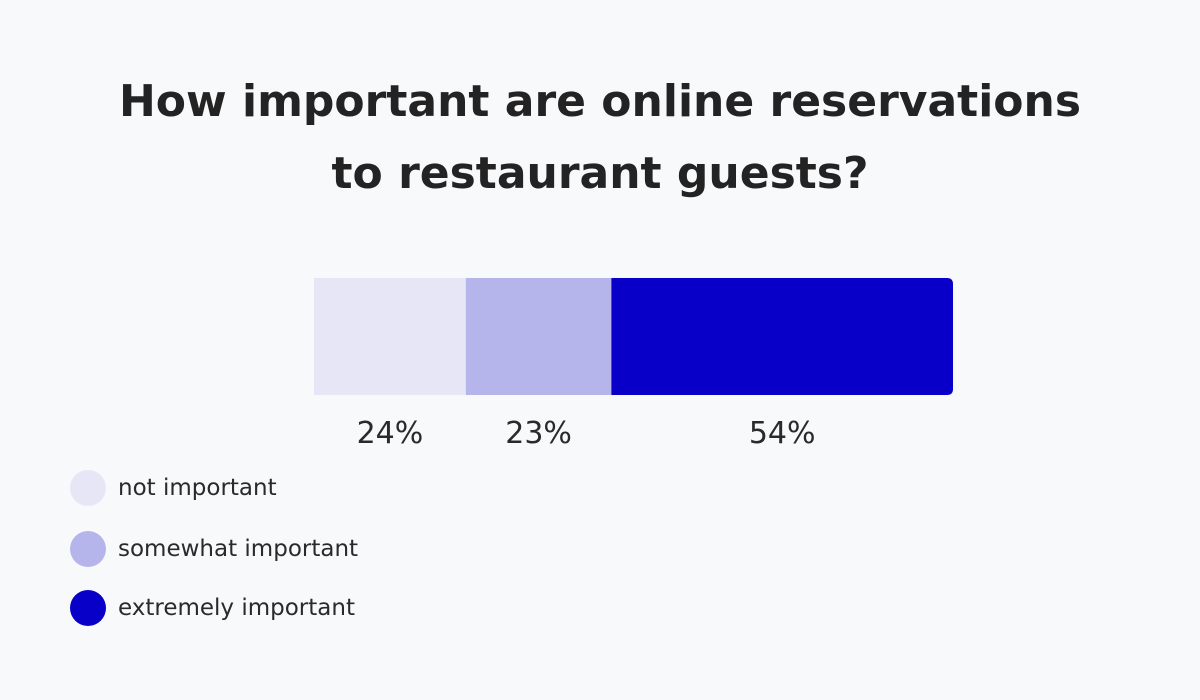 The image size is (1200, 700). What do you see at coordinates (236, 608) in the screenshot?
I see `legend-label-extremely-important: extremely important` at bounding box center [236, 608].